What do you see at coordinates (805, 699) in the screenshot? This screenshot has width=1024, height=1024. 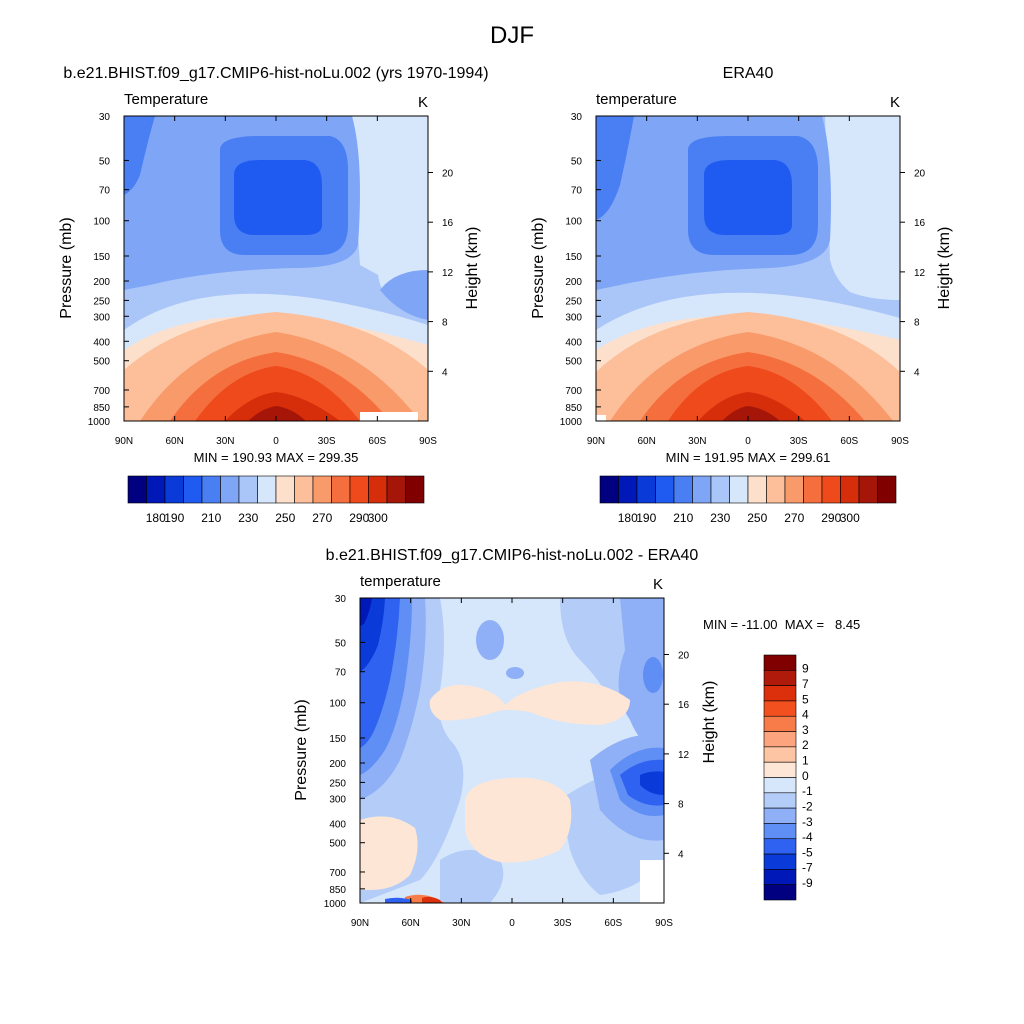 I see `colorbar-label: 5` at bounding box center [805, 699].